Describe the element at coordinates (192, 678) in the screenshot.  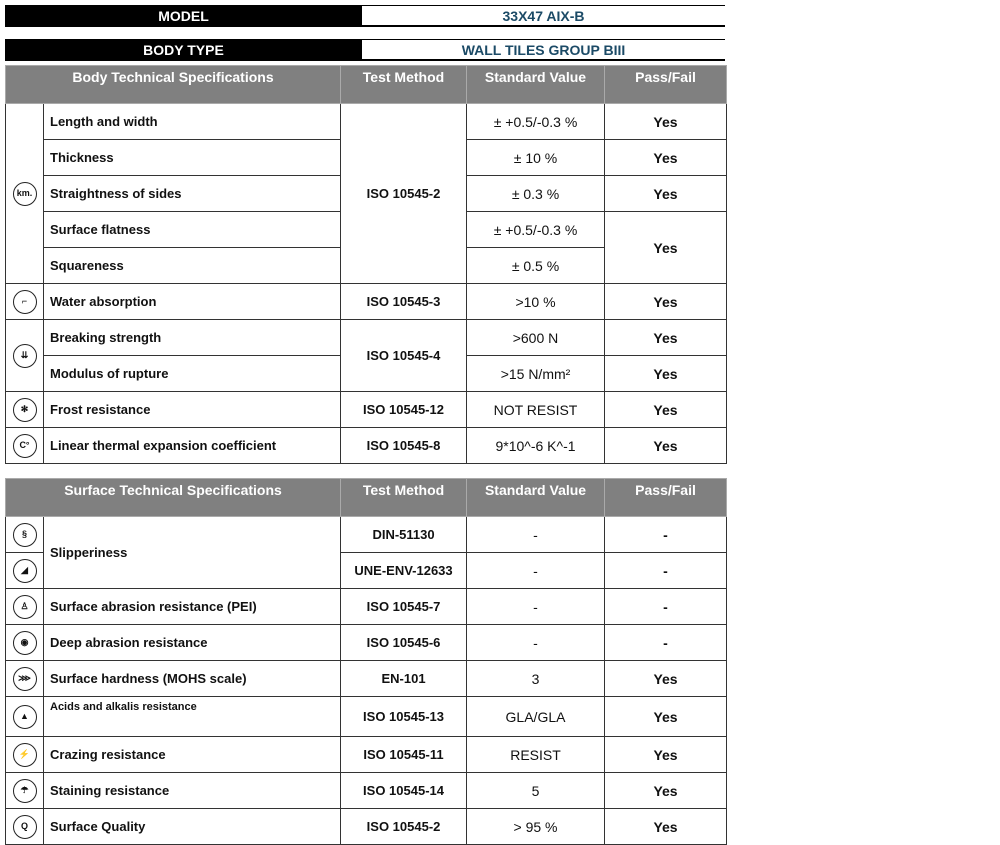
I see `spec-label: Surface hardness (MOHS scale)` at that location.